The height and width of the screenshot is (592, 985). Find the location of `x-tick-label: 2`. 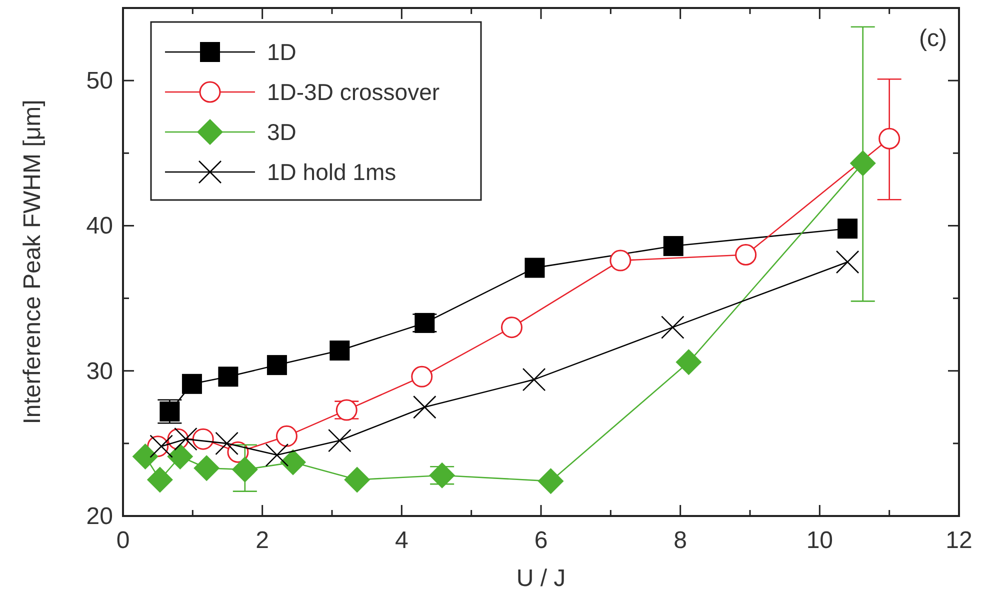

x-tick-label: 2 is located at coordinates (263, 540).